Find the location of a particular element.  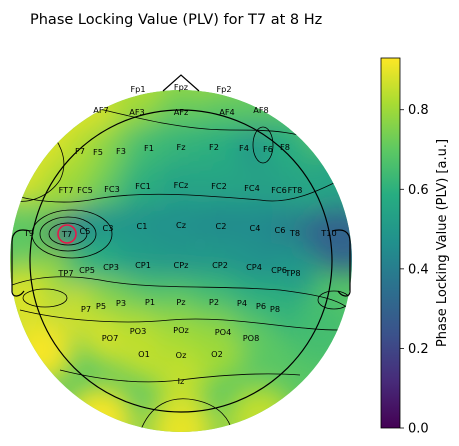

electrode-label-fc1: FC1 is located at coordinates (143, 186).